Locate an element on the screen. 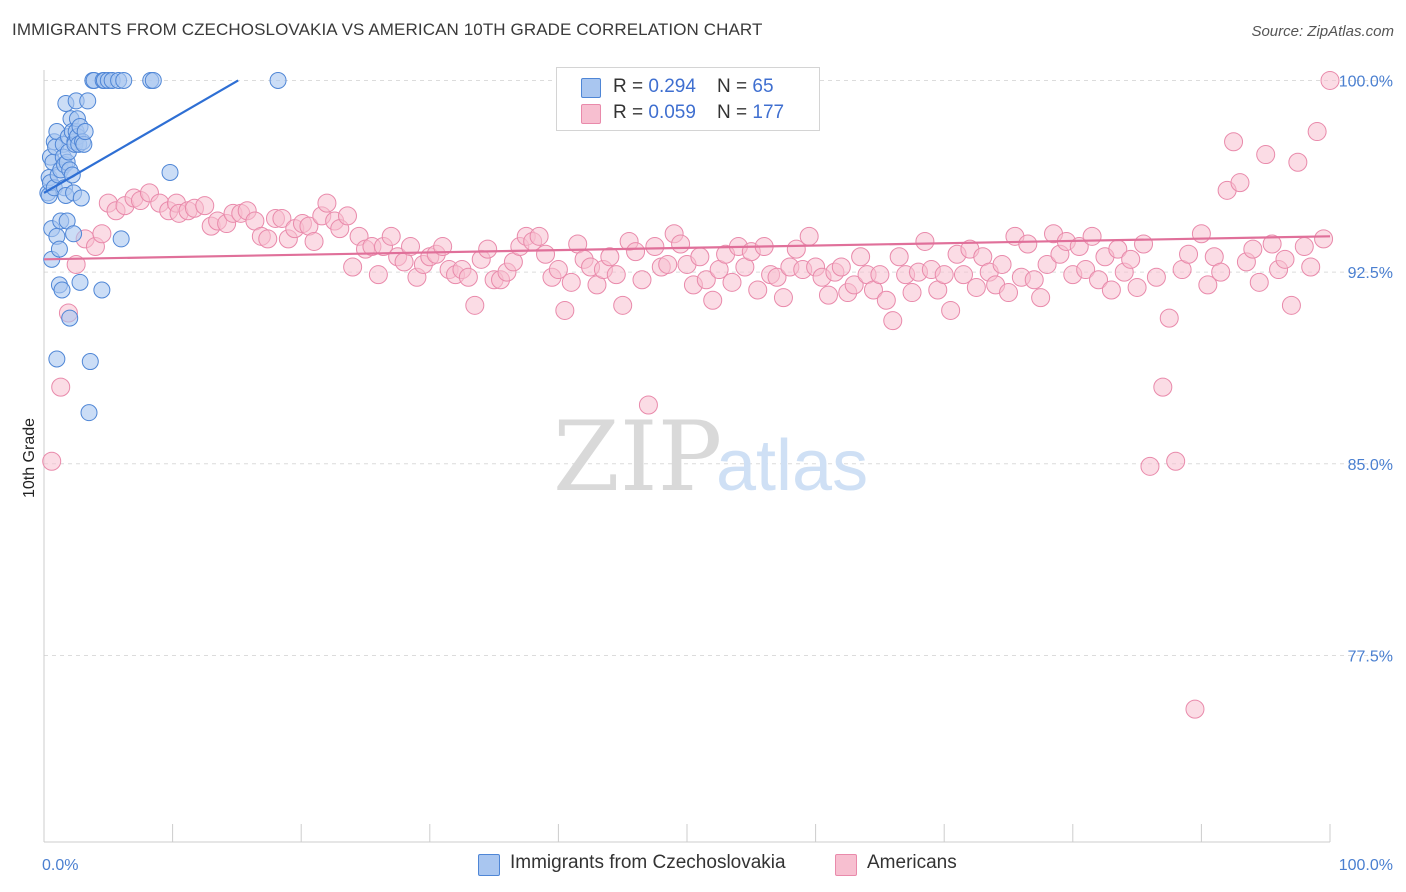  legend-n-value: 65 is located at coordinates (763, 86).